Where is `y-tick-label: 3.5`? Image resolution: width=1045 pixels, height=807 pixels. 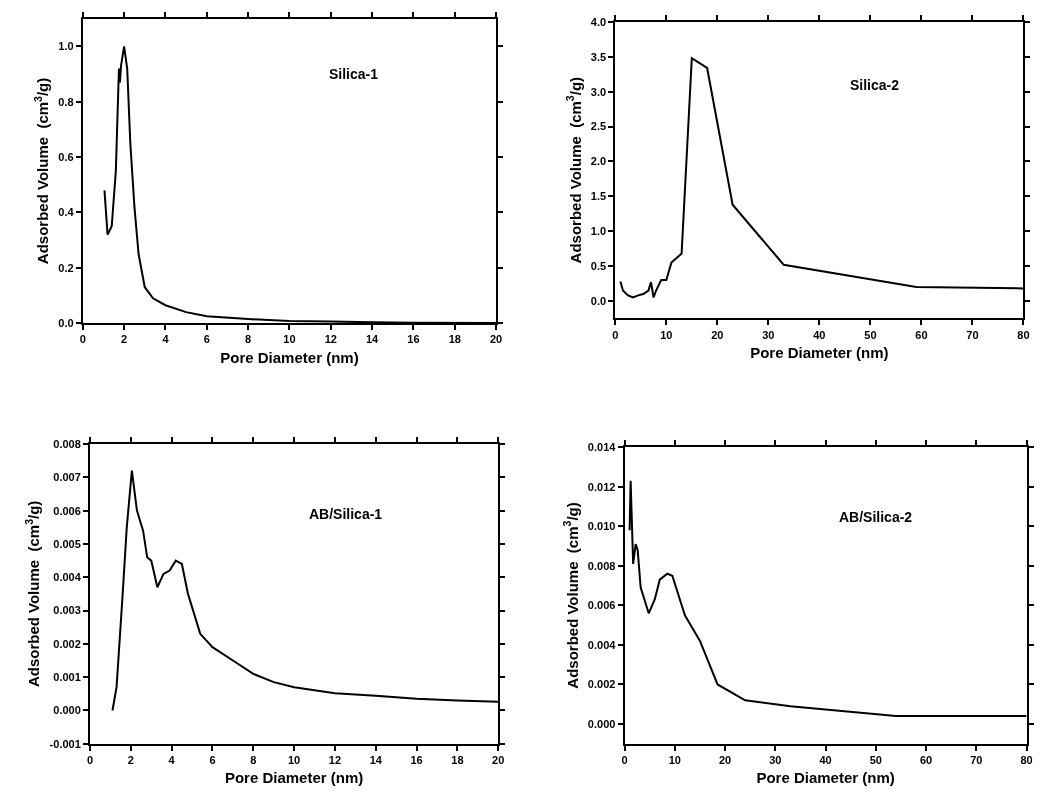 y-tick-label: 3.5 is located at coordinates (598, 56).